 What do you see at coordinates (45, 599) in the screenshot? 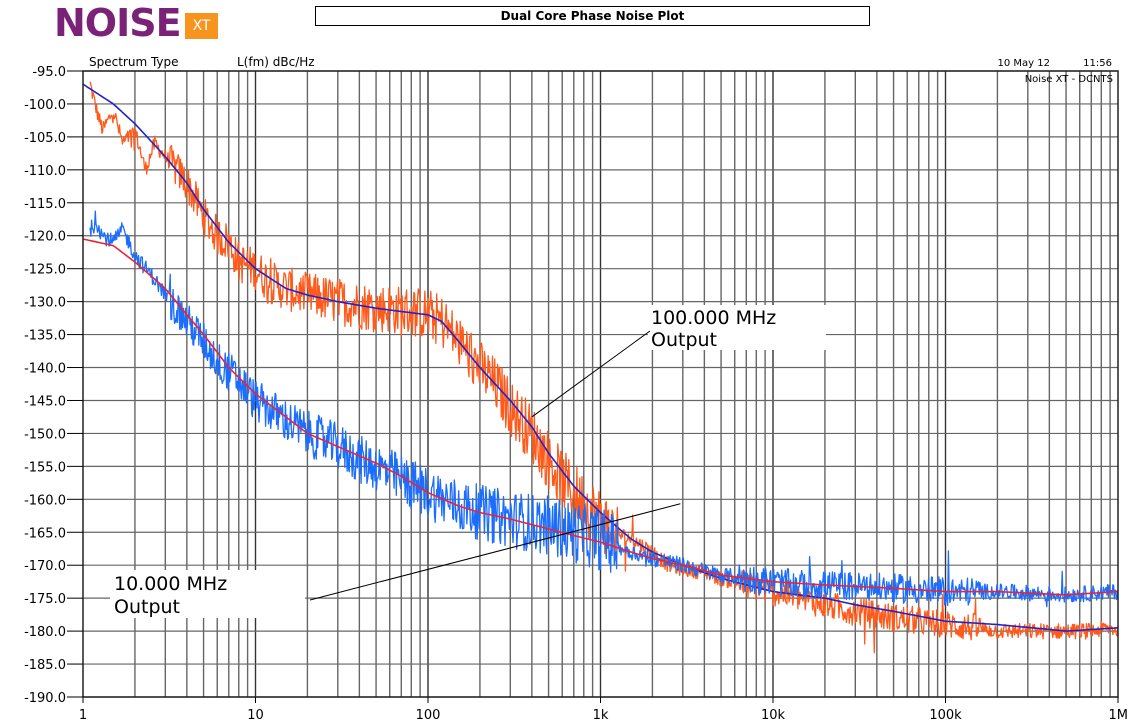
I see `y-tick-label: -175.0` at bounding box center [45, 599].